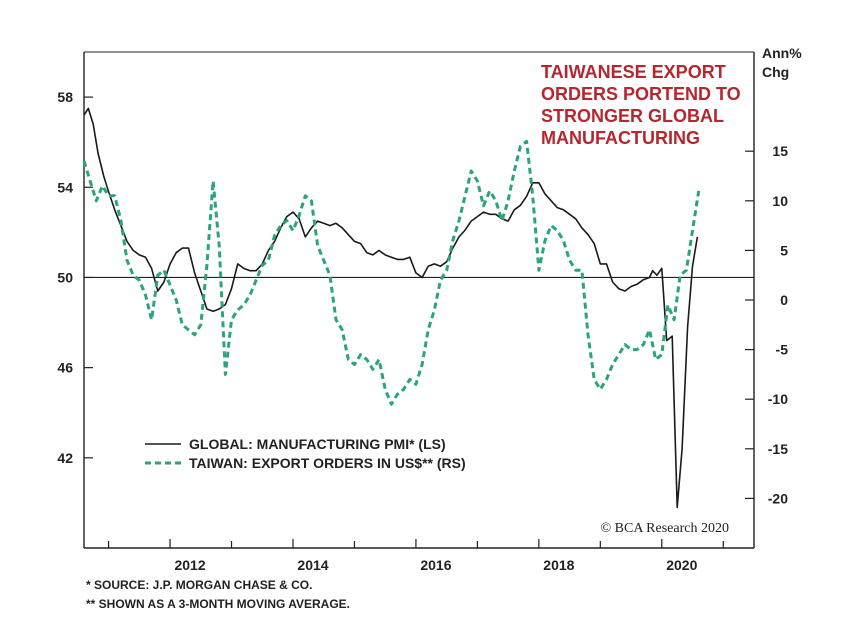 The width and height of the screenshot is (850, 624). I want to click on right-tick-label: 10, so click(780, 201).